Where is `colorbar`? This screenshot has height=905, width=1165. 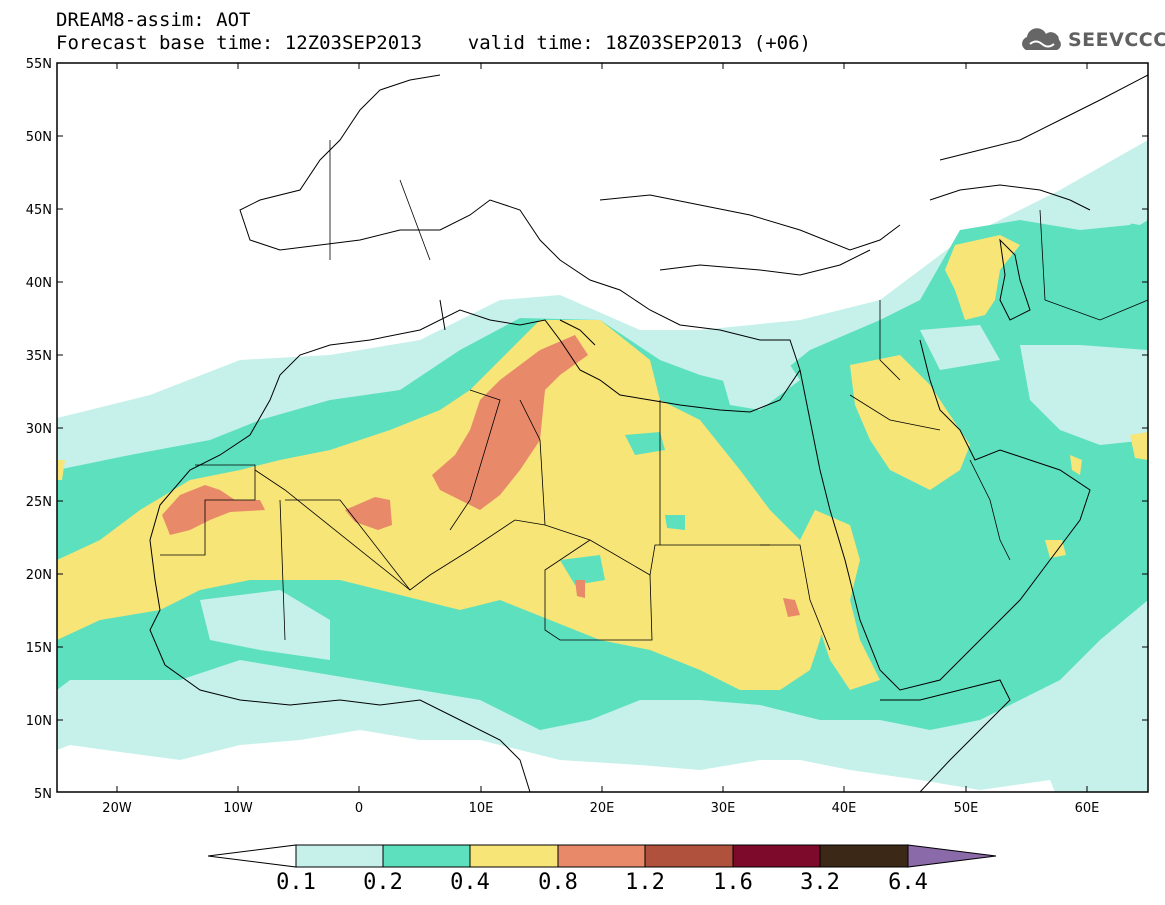
colorbar is located at coordinates (602, 856).